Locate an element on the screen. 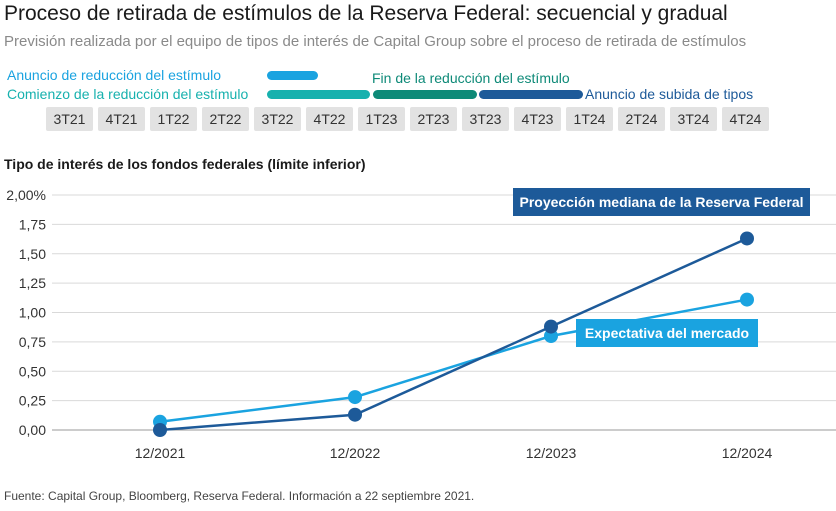  bar-start-taper is located at coordinates (318, 94).